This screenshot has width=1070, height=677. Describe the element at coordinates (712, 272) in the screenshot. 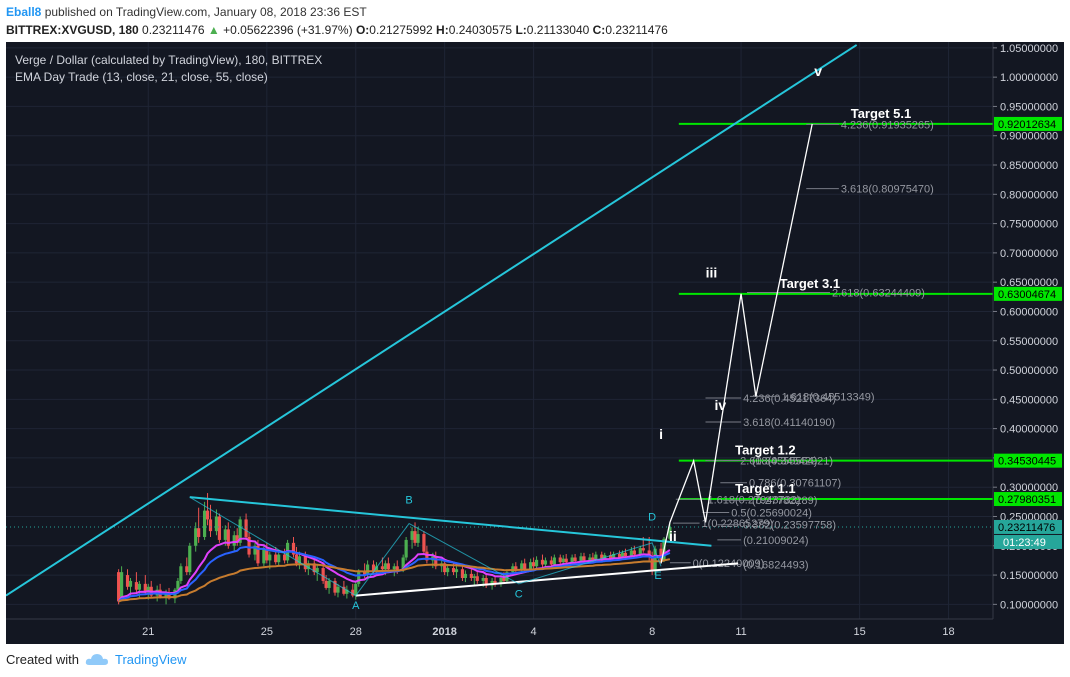

I see `wave-label: iii` at that location.